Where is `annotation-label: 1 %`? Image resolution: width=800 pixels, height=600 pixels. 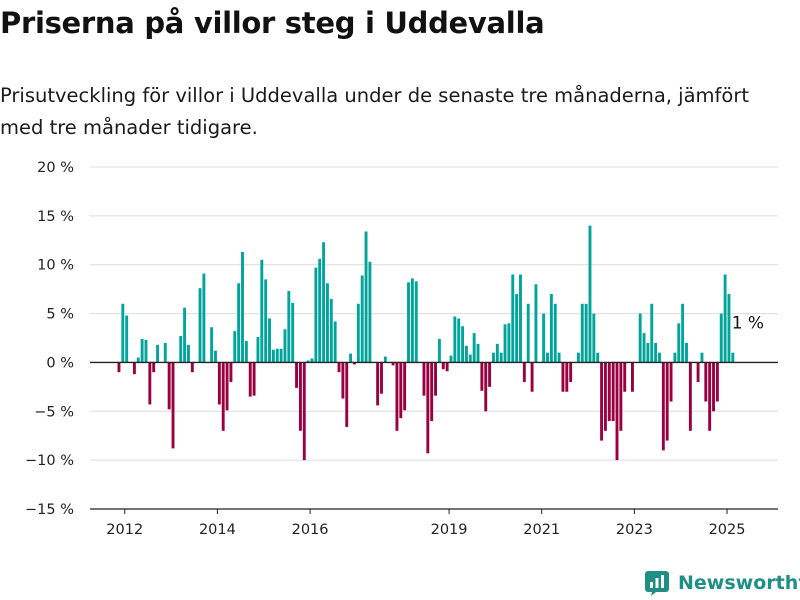
annotation-label: 1 % is located at coordinates (748, 324).